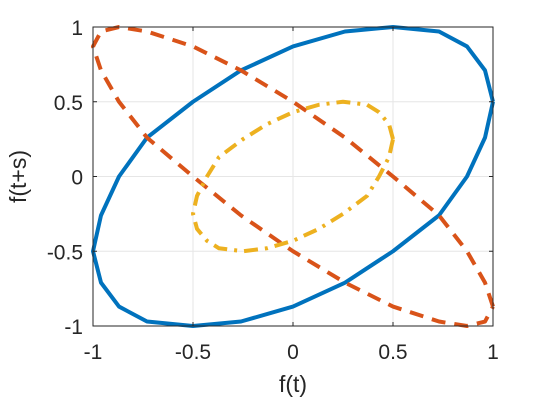  Describe the element at coordinates (293, 384) in the screenshot. I see `x-axis-label: f(t)` at that location.